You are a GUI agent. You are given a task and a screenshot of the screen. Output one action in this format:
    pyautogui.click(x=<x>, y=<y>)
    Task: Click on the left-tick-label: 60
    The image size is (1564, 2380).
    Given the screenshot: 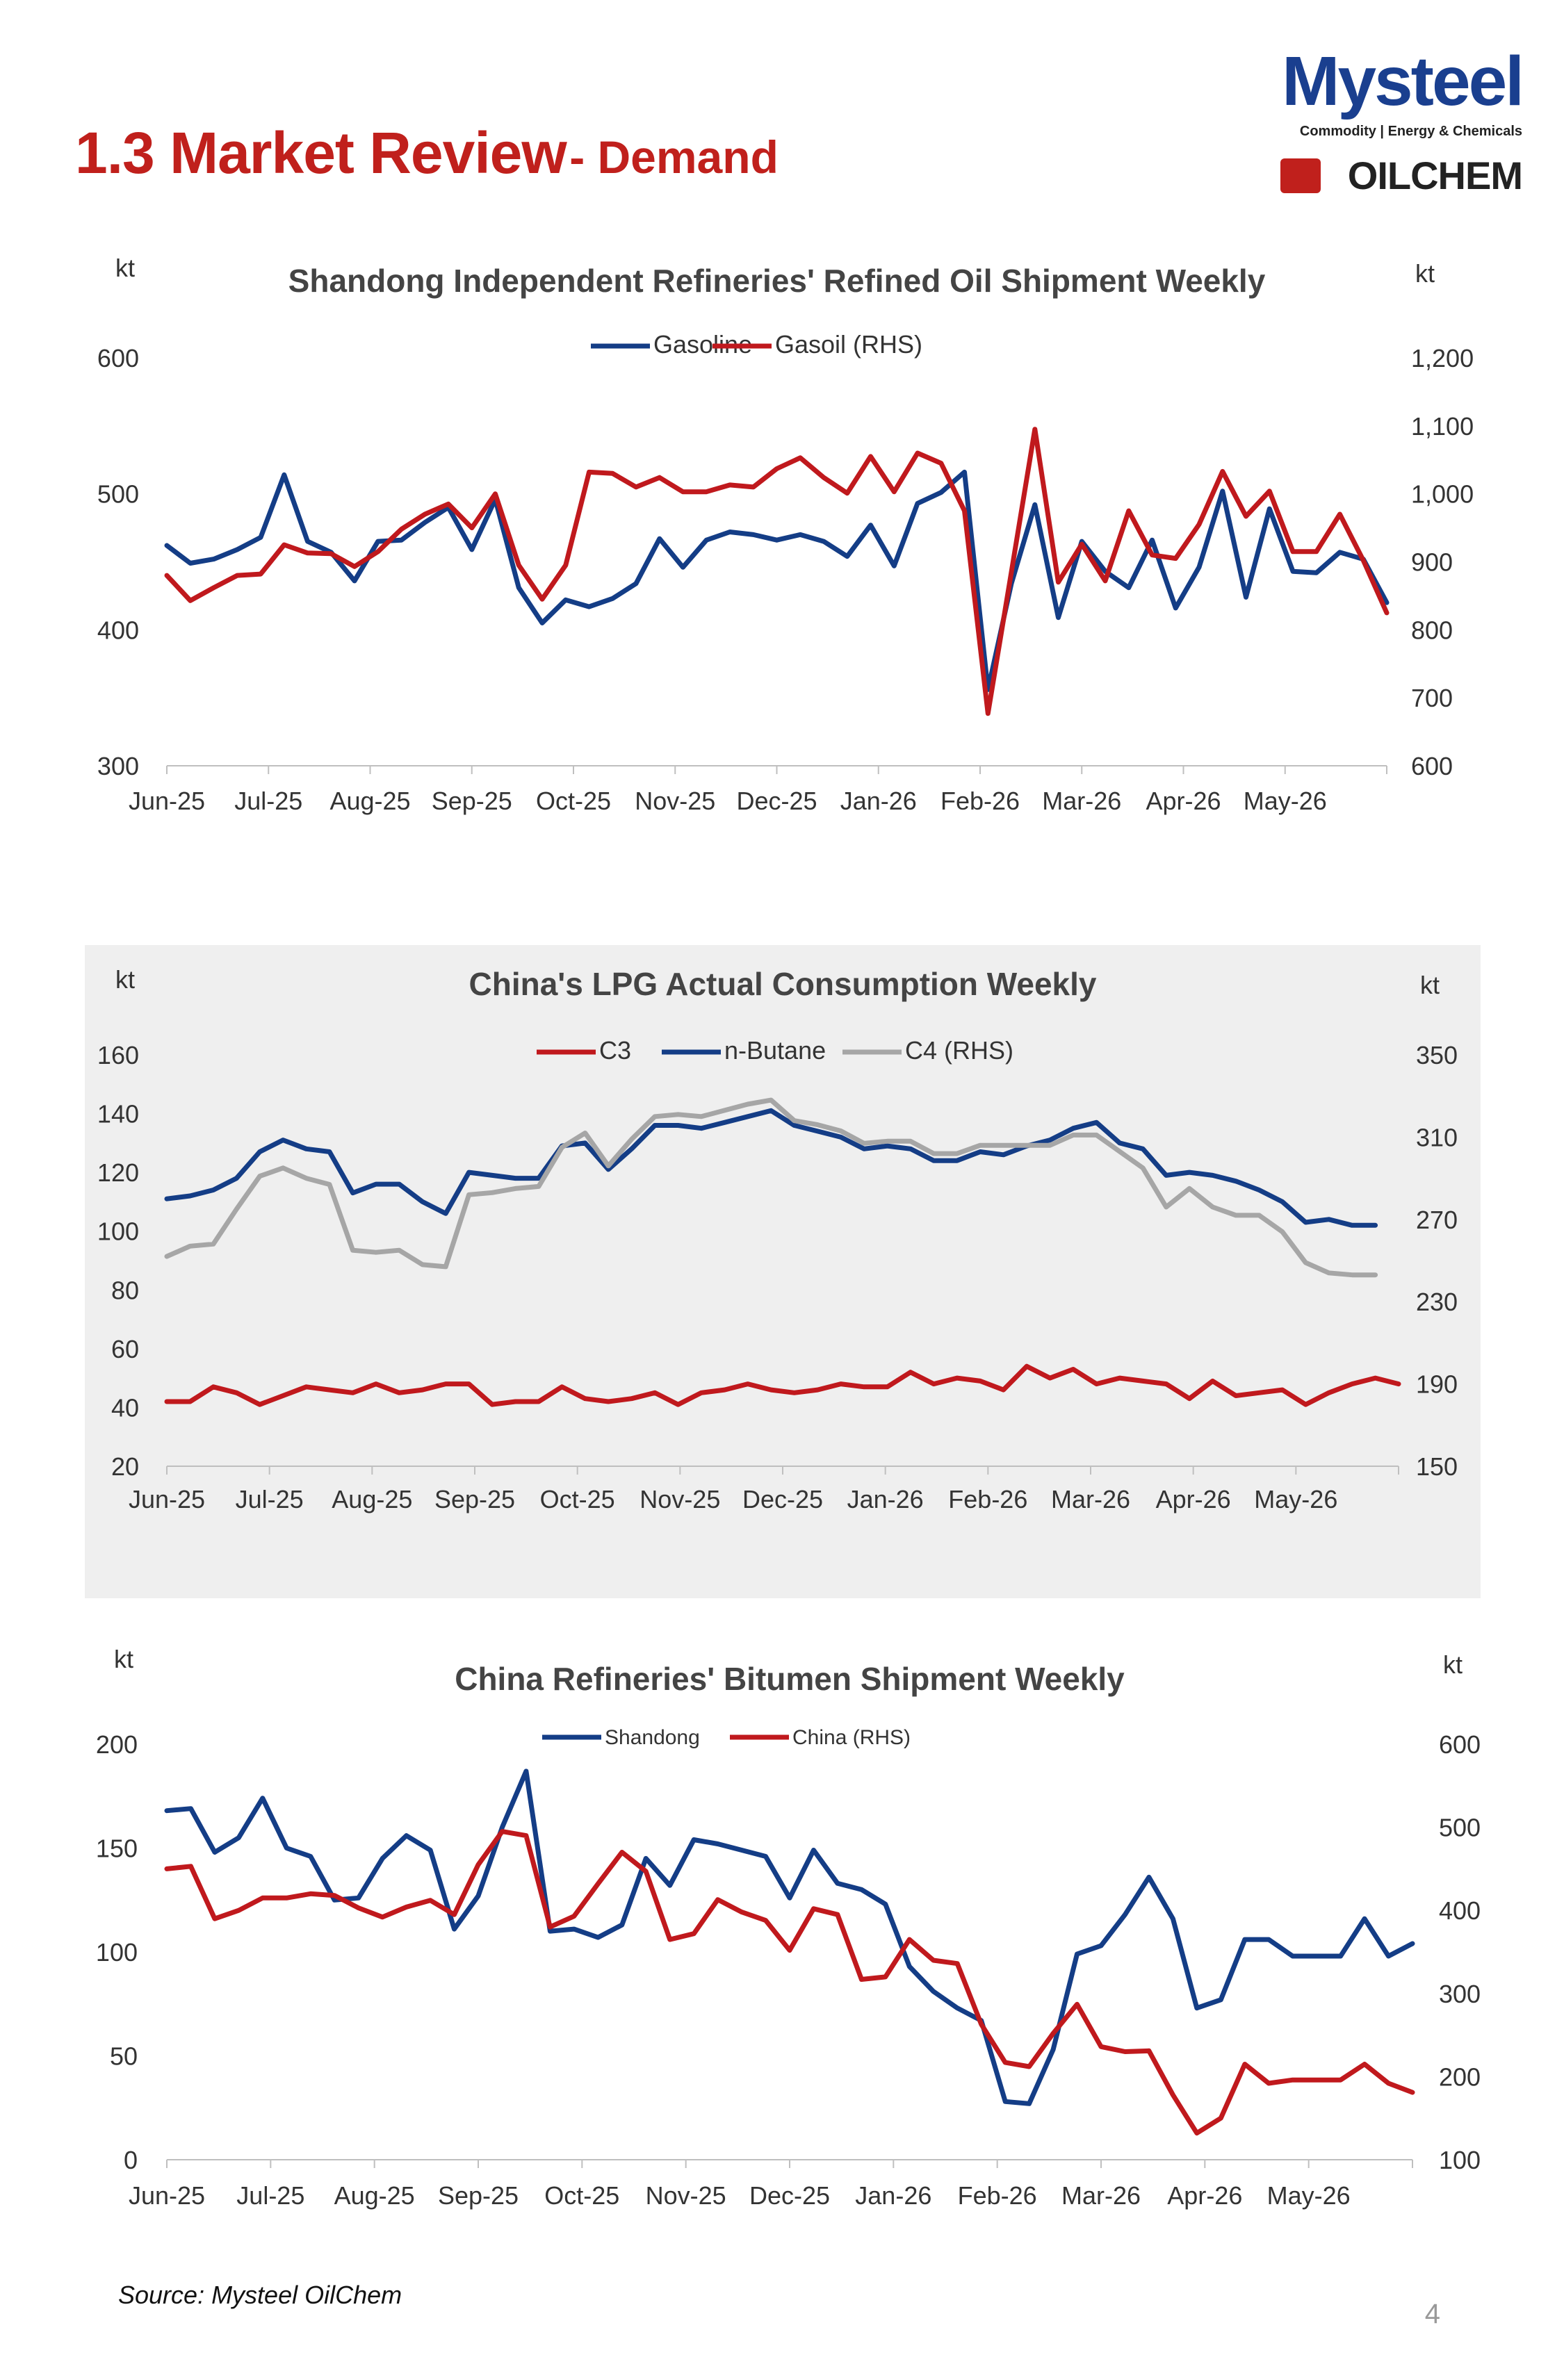 What is the action you would take?
    pyautogui.click(x=125, y=1349)
    